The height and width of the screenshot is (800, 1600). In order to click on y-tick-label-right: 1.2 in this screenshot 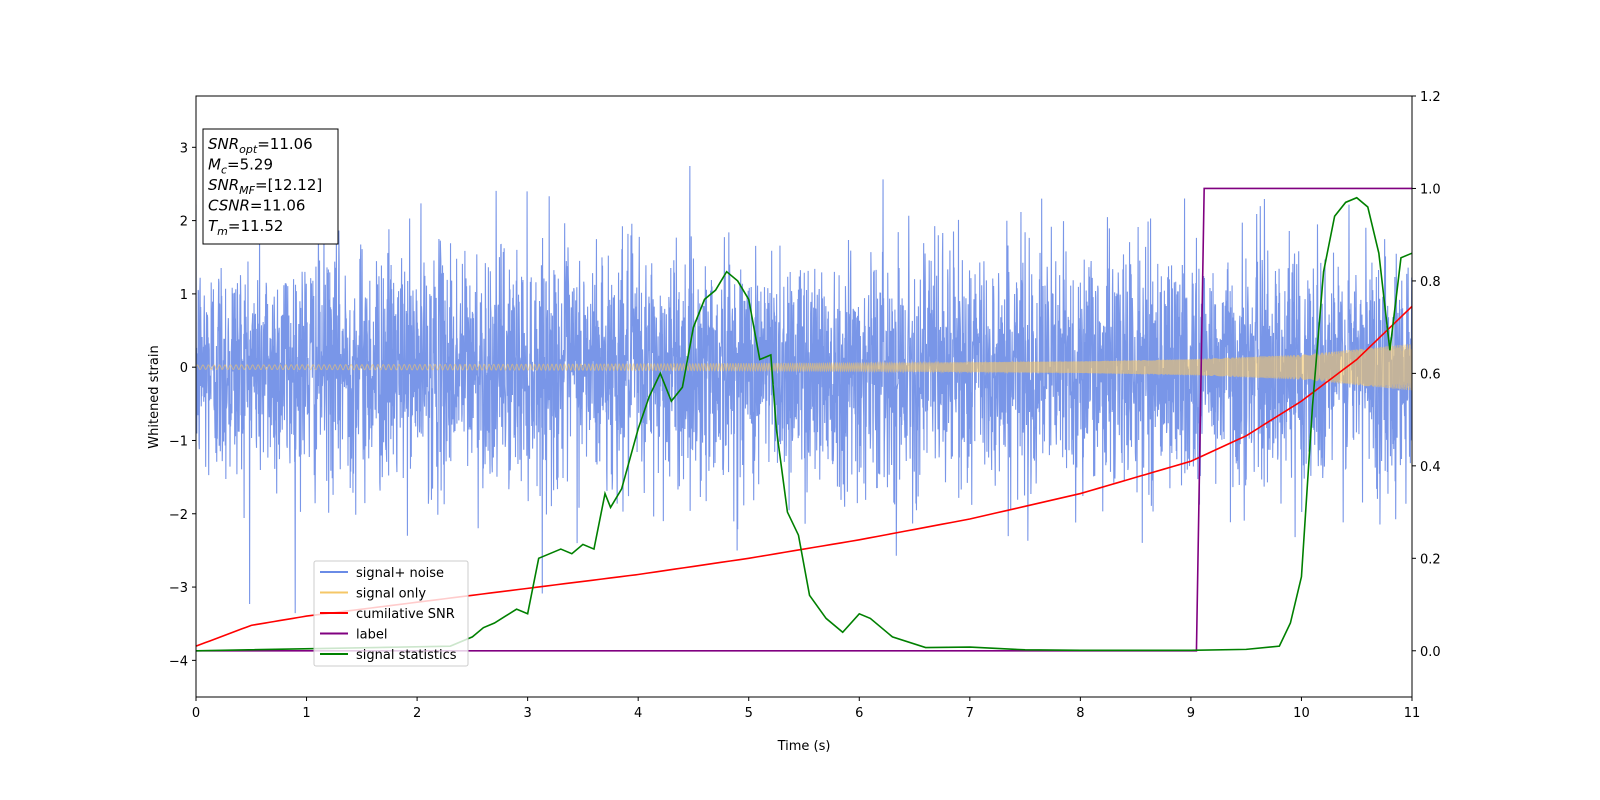, I will do `click(1430, 97)`.